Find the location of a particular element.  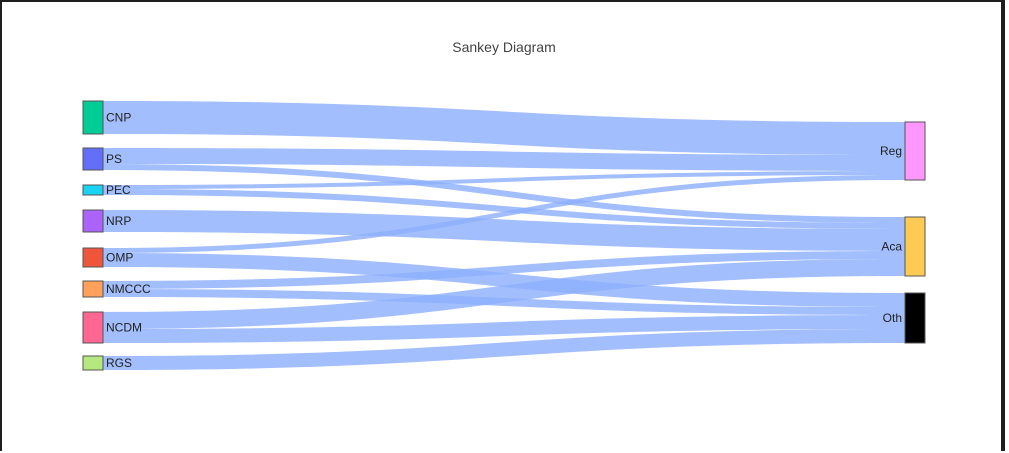

node-aca is located at coordinates (915, 246).